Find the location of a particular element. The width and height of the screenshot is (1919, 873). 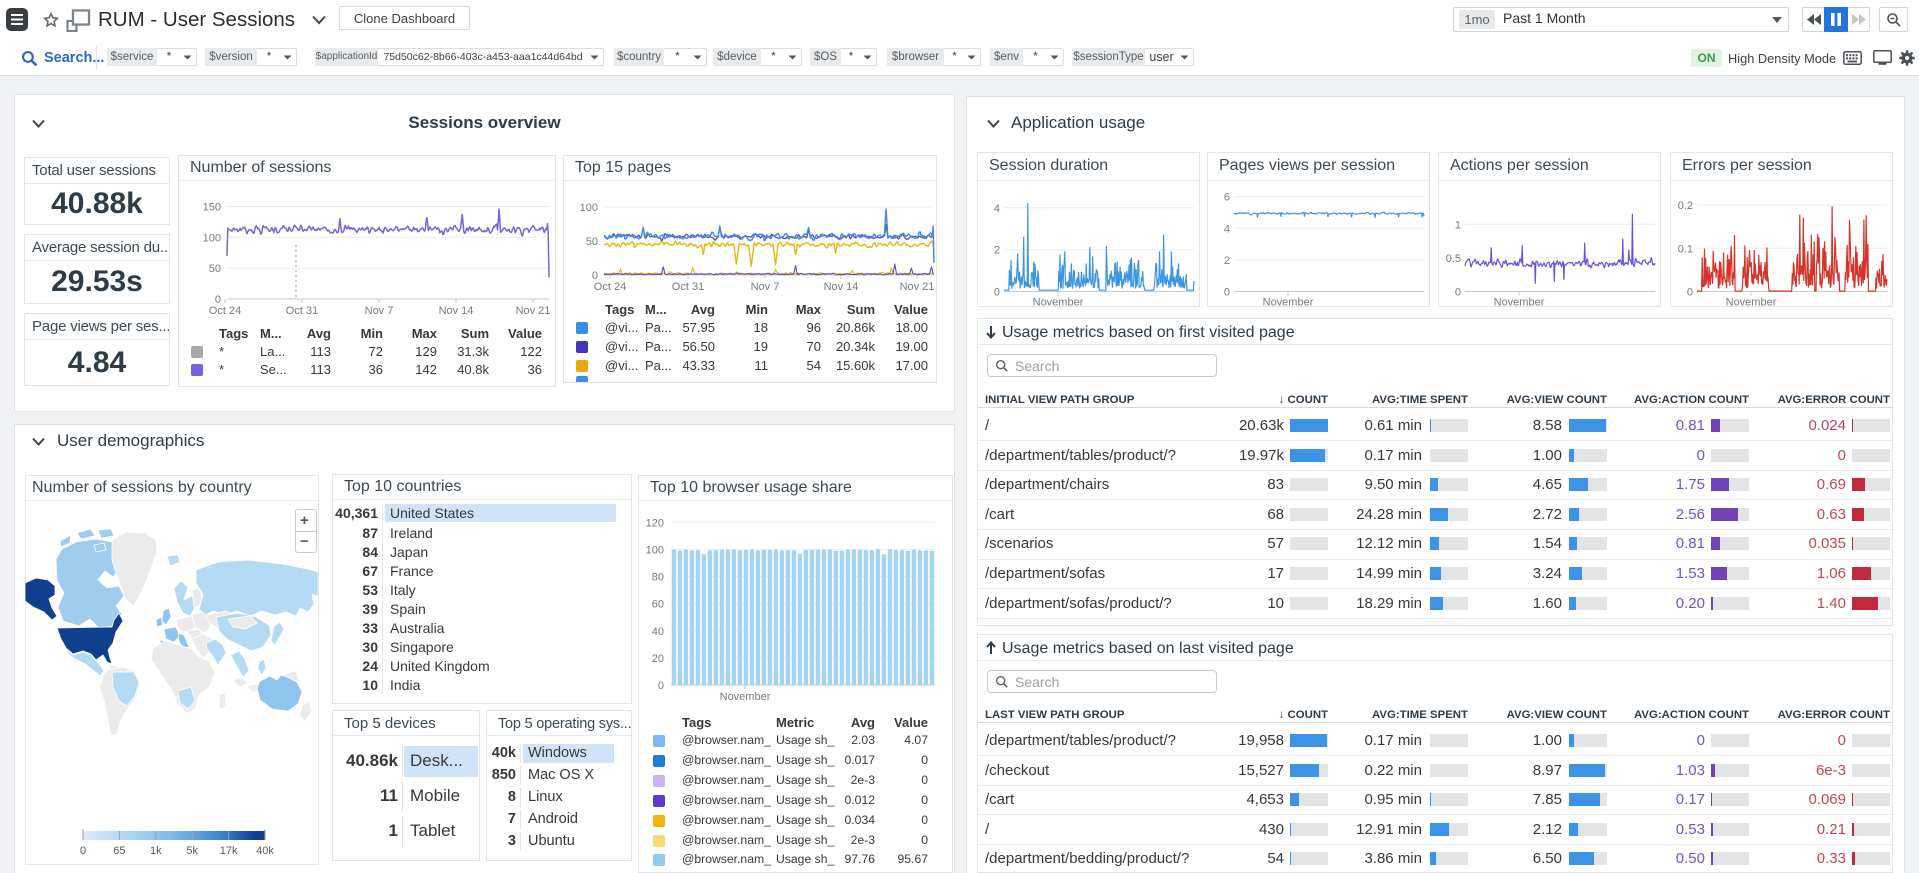

svg-text: 40k is located at coordinates (265, 851).